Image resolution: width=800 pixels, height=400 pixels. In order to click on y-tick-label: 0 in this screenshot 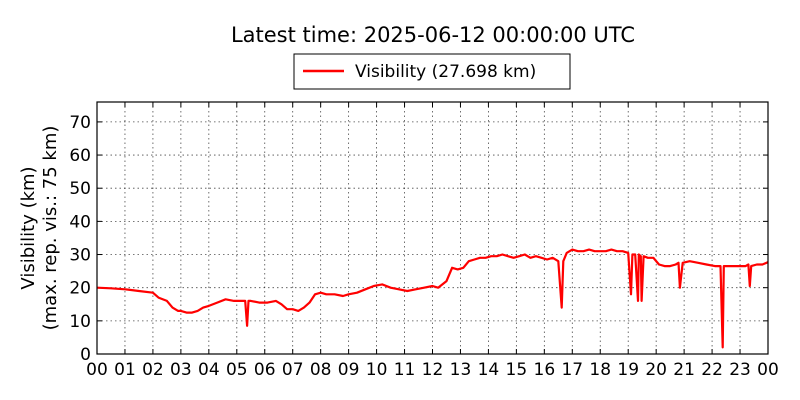, I will do `click(85, 355)`.